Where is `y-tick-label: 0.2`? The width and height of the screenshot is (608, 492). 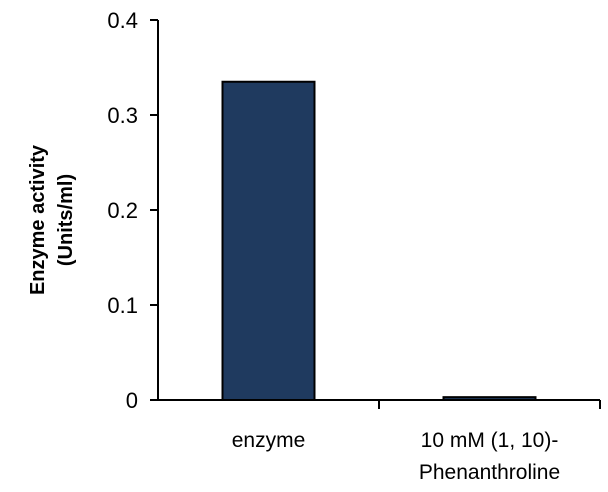 y-tick-label: 0.2 is located at coordinates (122, 210).